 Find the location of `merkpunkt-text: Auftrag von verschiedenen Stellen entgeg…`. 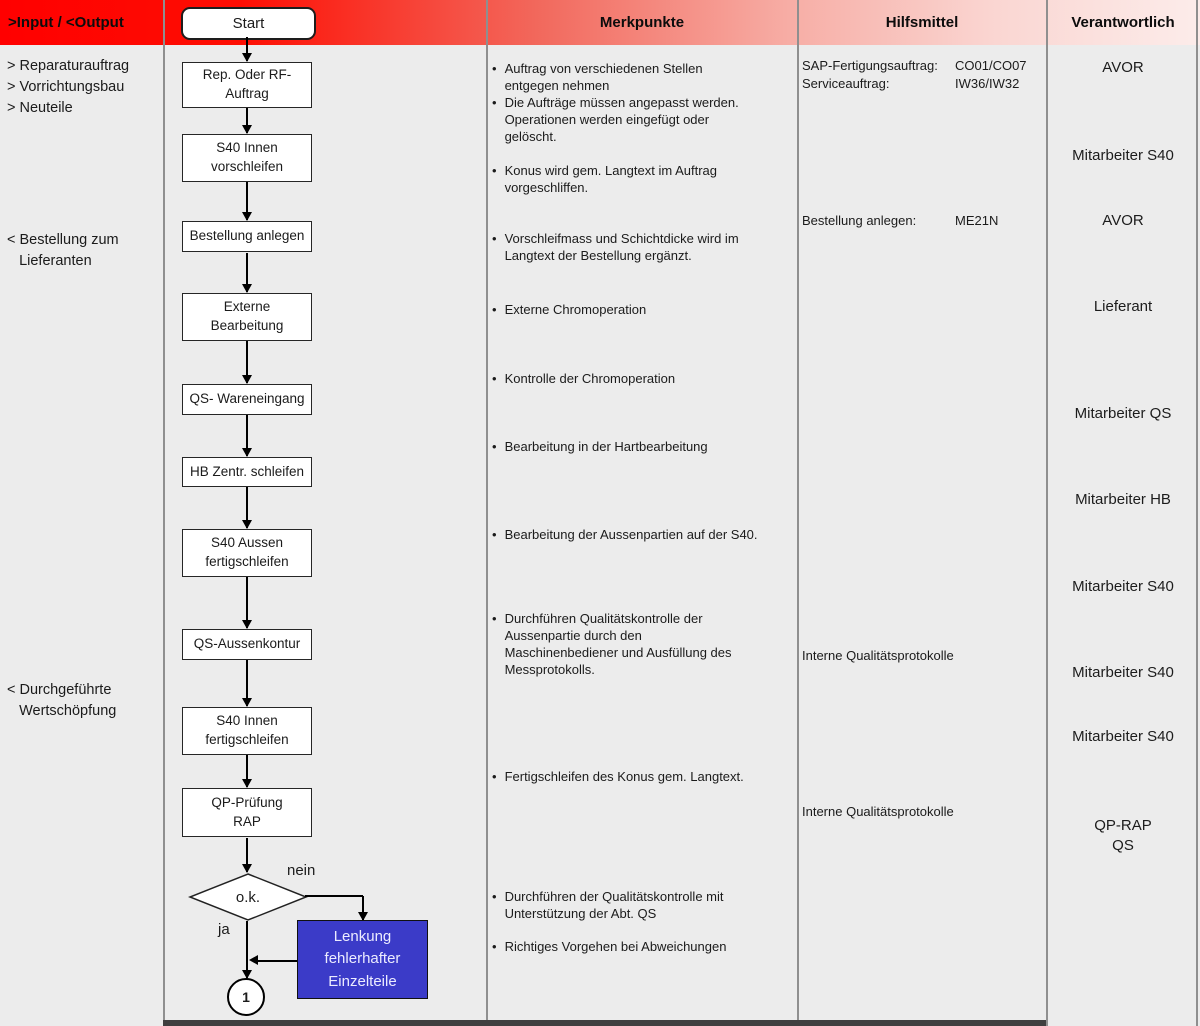

merkpunkt-text: Auftrag von verschiedenen Stellen entgeg… is located at coordinates (603, 77).